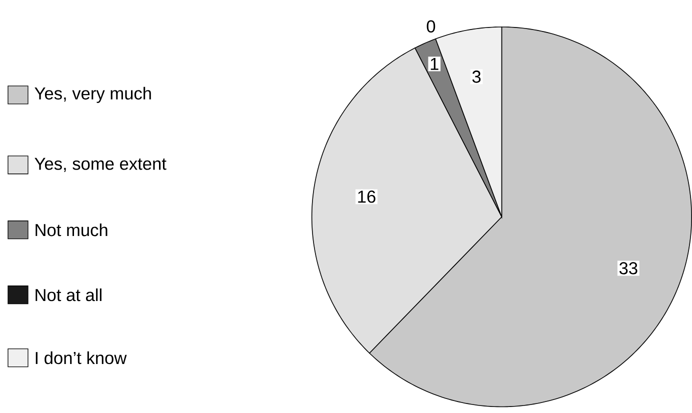 The width and height of the screenshot is (692, 413). I want to click on data-label: 1, so click(434, 64).